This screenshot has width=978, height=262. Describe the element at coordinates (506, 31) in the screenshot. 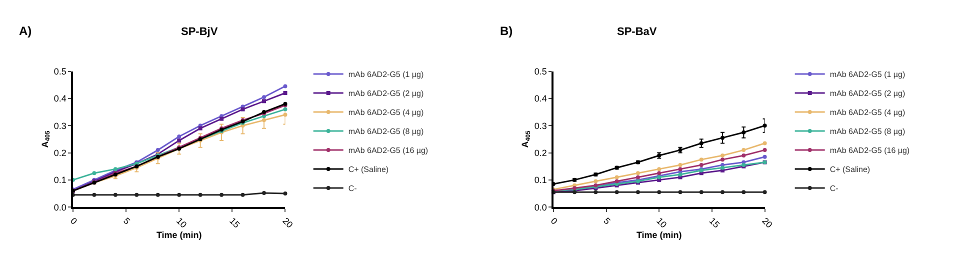

I see `text: B)` at that location.